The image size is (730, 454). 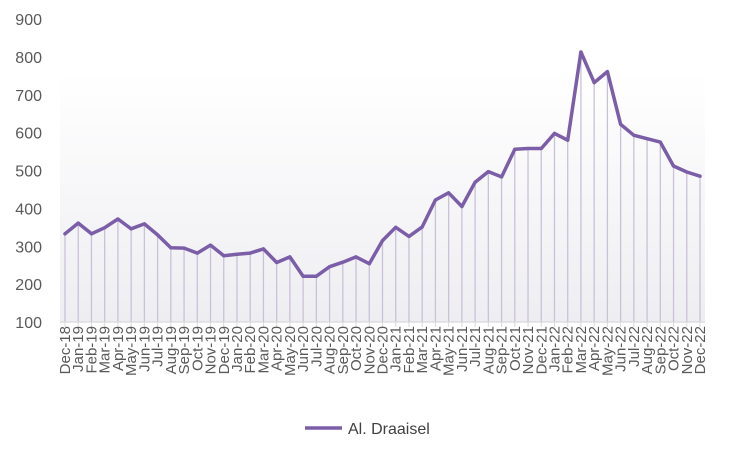 What do you see at coordinates (118, 348) in the screenshot?
I see `x-tick-label-apr-19: Apr-19` at bounding box center [118, 348].